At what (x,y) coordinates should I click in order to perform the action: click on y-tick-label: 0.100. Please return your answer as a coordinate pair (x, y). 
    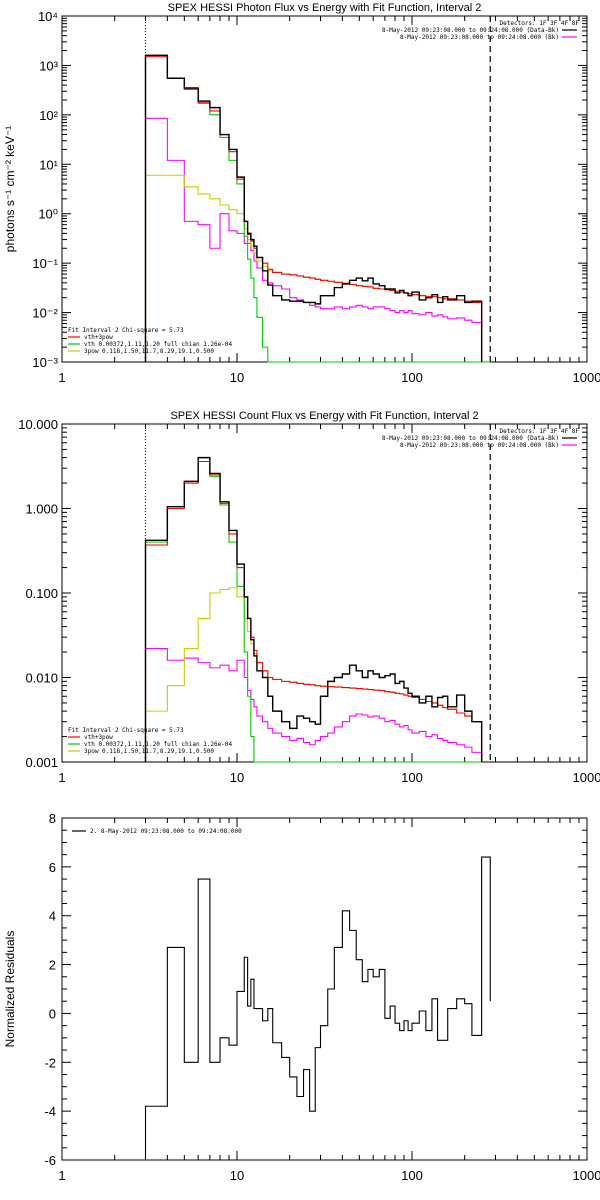
    Looking at the image, I should click on (41, 593).